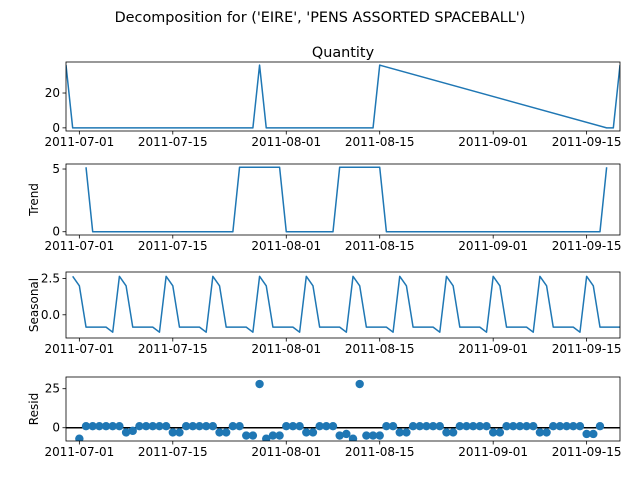  Describe the element at coordinates (286, 349) in the screenshot. I see `seasonal-xtick-label: 2011-08-01` at that location.